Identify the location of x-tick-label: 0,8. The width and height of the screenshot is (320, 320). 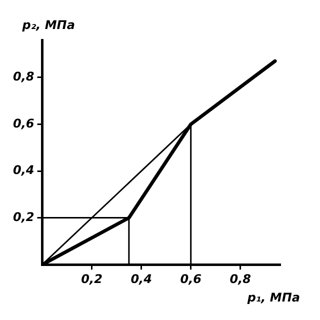
(241, 279).